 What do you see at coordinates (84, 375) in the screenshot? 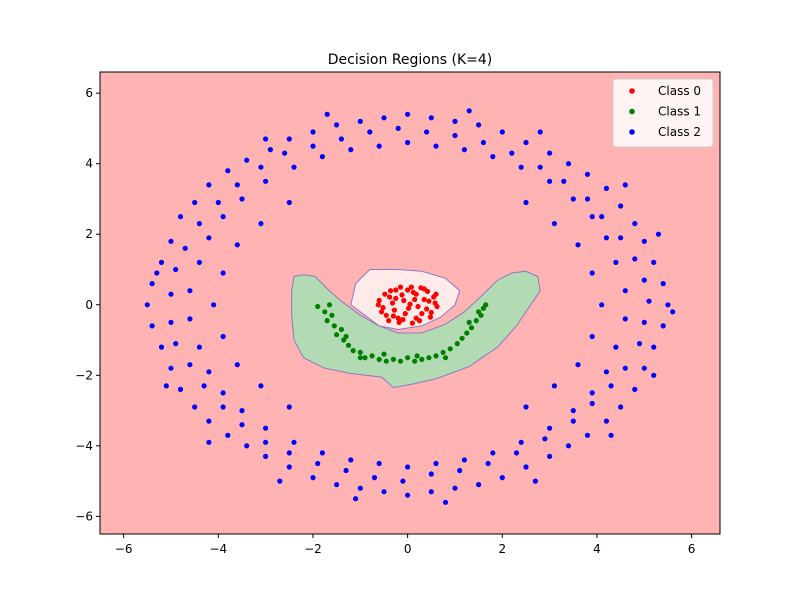
I see `y-tick-label: −2` at bounding box center [84, 375].